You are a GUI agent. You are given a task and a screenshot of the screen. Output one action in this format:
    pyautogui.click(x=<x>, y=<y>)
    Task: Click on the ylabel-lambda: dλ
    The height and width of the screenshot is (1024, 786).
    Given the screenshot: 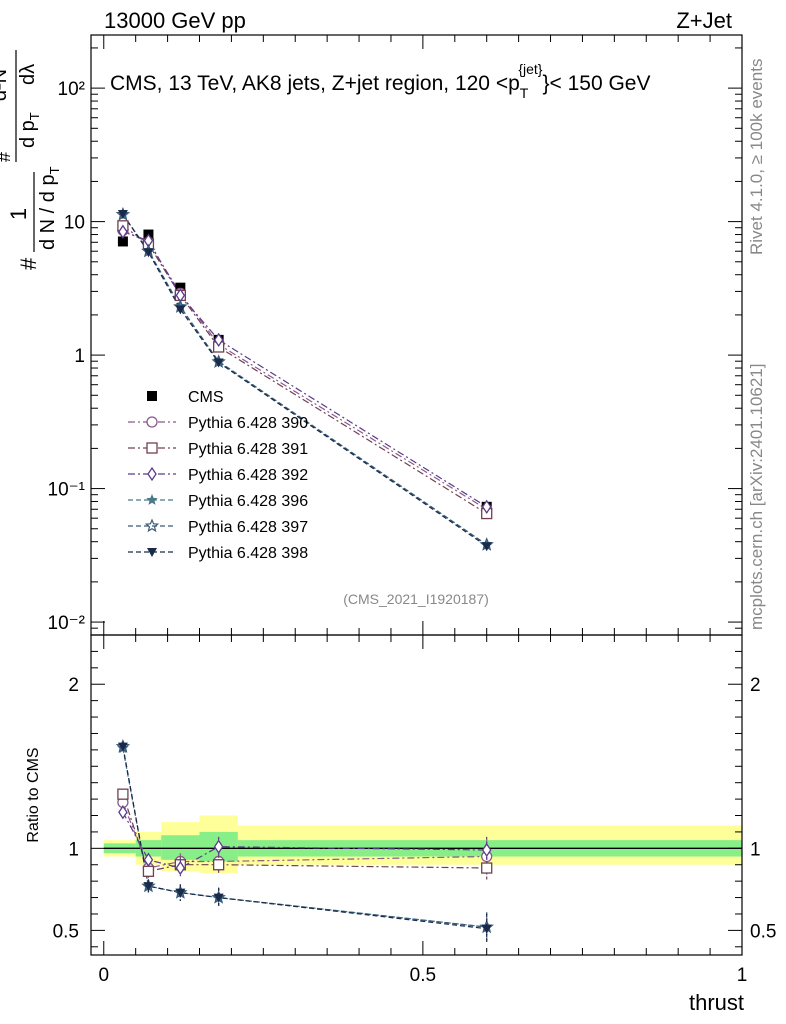 What is the action you would take?
    pyautogui.click(x=28, y=74)
    